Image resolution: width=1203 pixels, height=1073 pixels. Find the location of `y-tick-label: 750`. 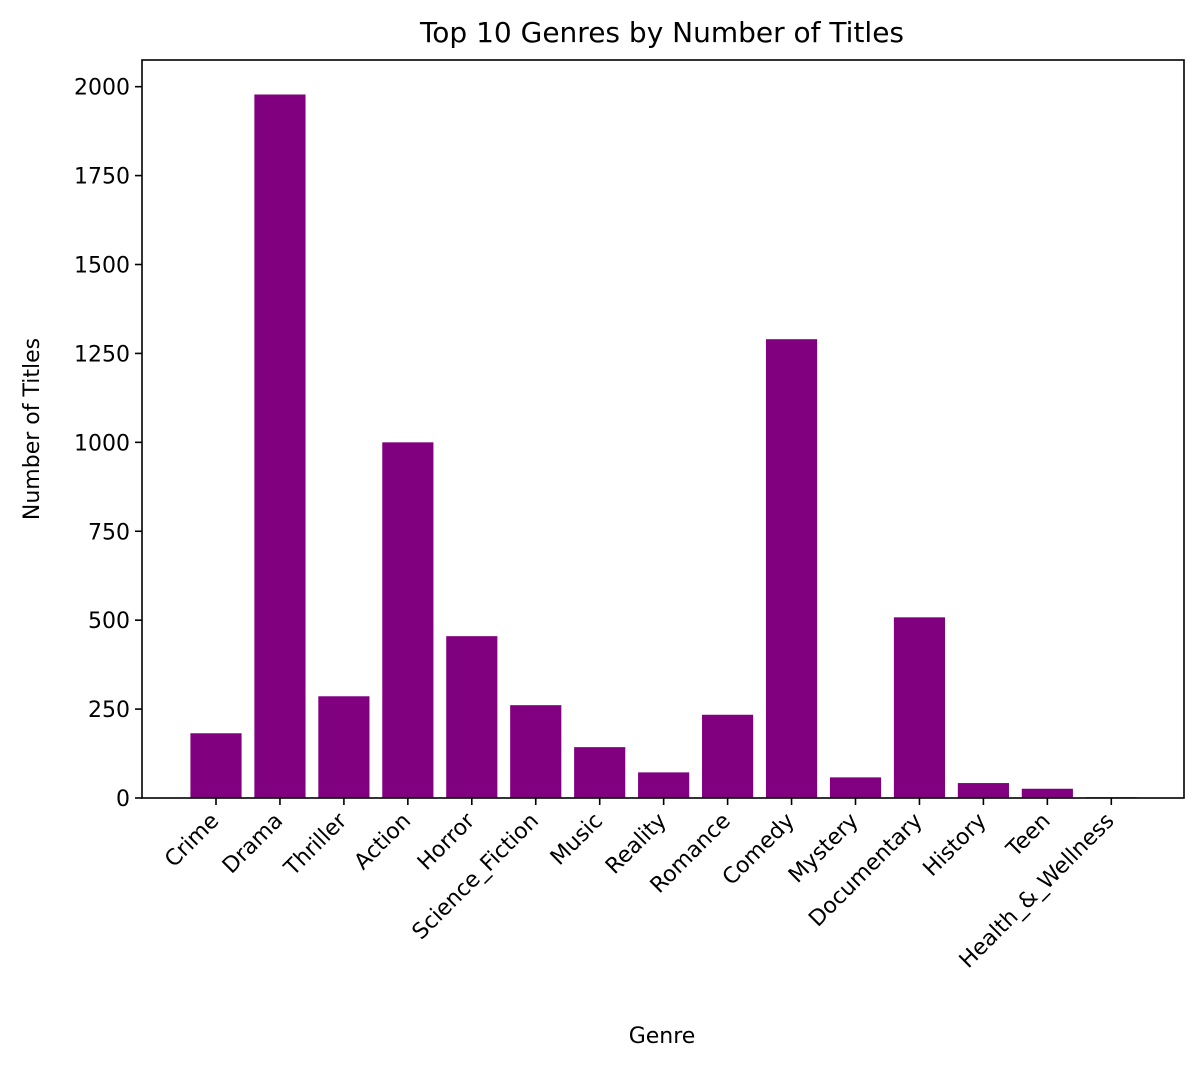

y-tick-label: 750 is located at coordinates (109, 532).